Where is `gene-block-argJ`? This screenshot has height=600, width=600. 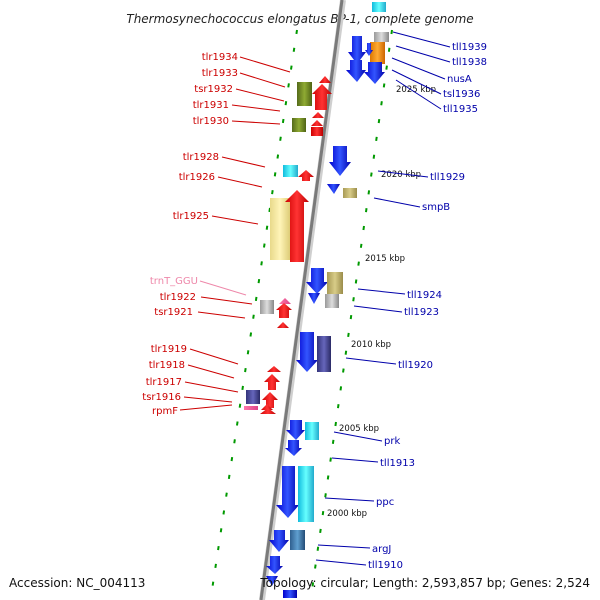
gene-block-argJ is located at coordinates (297, 540).